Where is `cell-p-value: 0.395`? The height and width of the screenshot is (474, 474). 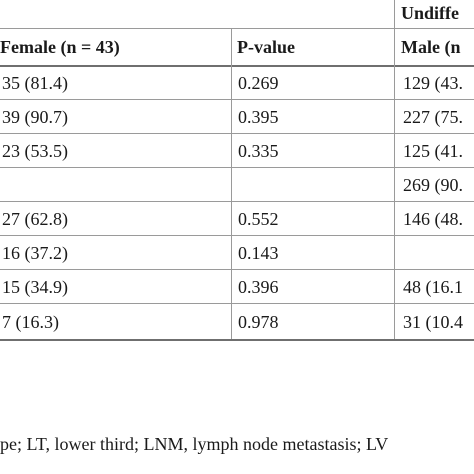 cell-p-value: 0.395 is located at coordinates (258, 117).